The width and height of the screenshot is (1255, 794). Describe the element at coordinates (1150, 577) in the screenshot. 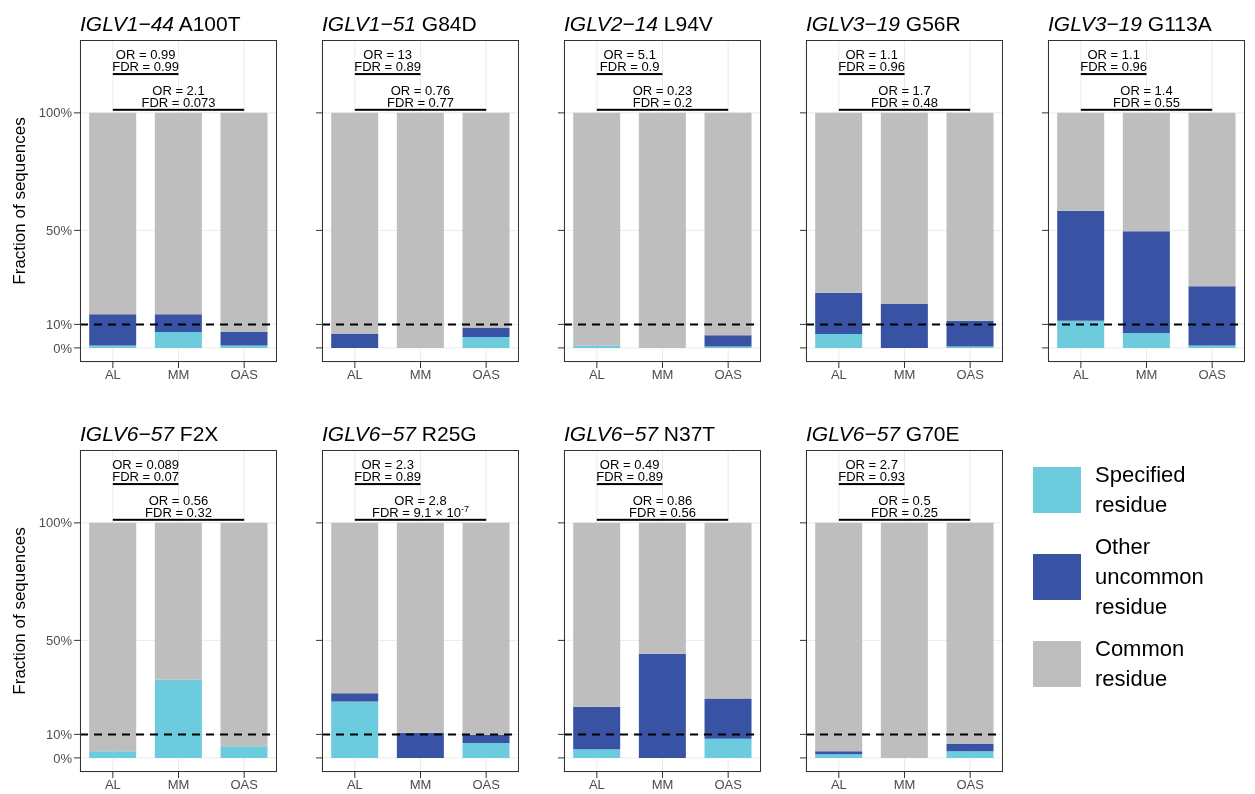

I see `legend-label: Other uncommon residue` at that location.